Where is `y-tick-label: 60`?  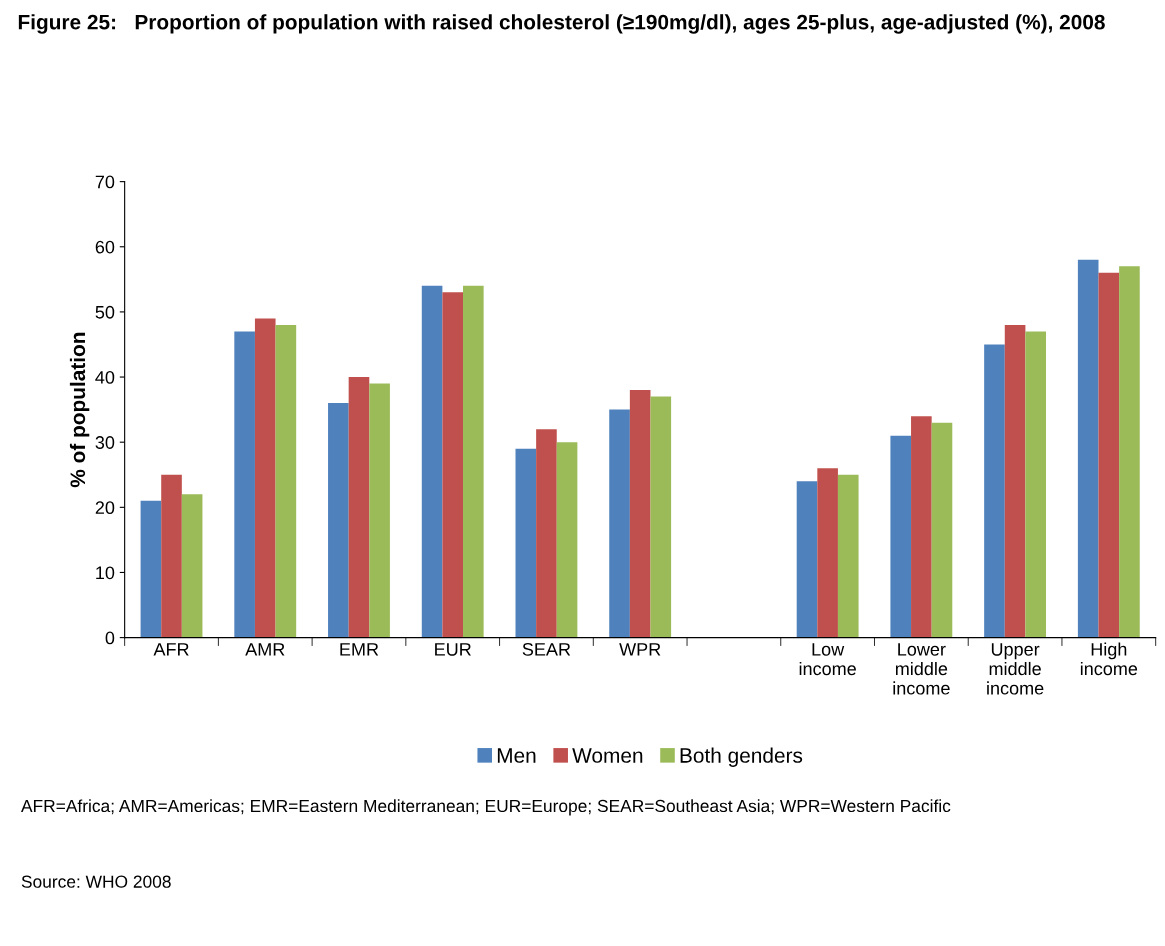 y-tick-label: 60 is located at coordinates (105, 247).